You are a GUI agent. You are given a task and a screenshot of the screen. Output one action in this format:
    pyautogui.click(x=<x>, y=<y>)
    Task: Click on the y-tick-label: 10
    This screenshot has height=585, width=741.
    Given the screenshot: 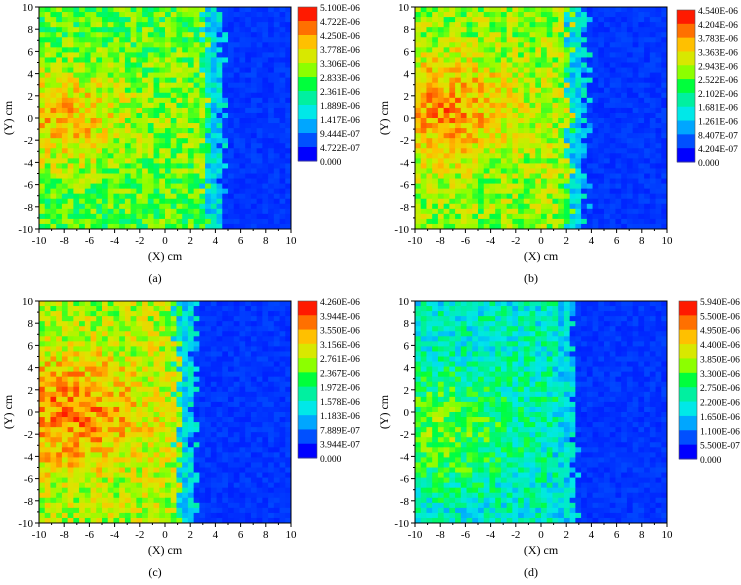 What is the action you would take?
    pyautogui.click(x=28, y=8)
    